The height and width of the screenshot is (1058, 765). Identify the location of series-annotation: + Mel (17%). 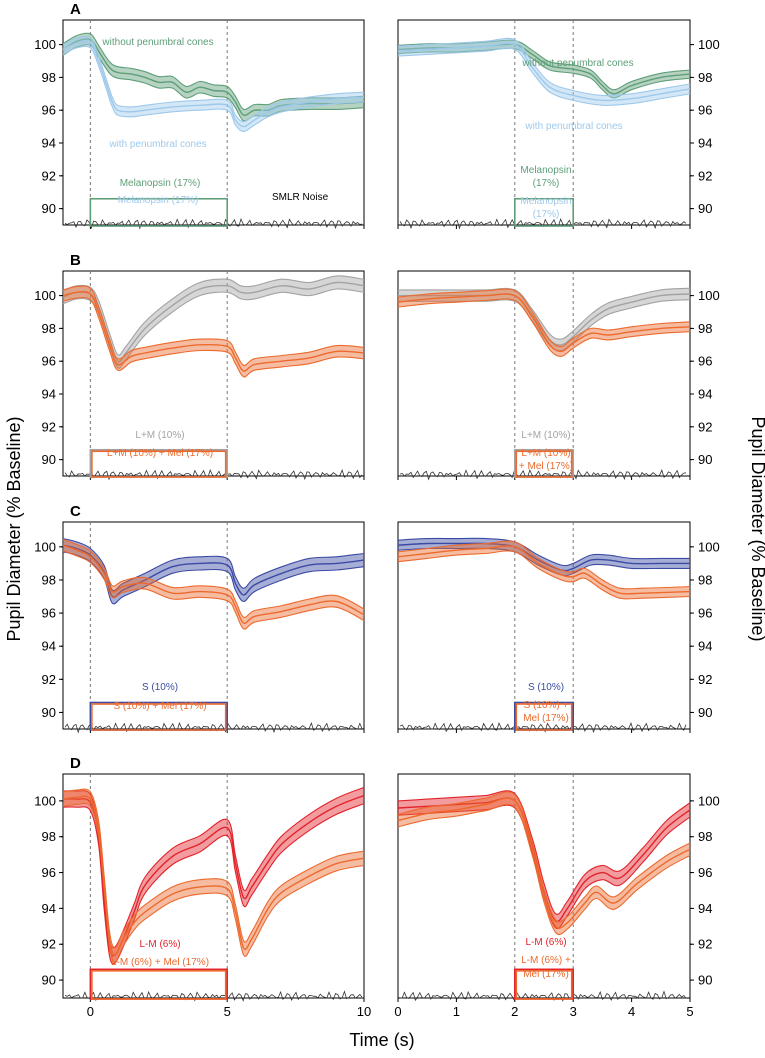
(546, 466).